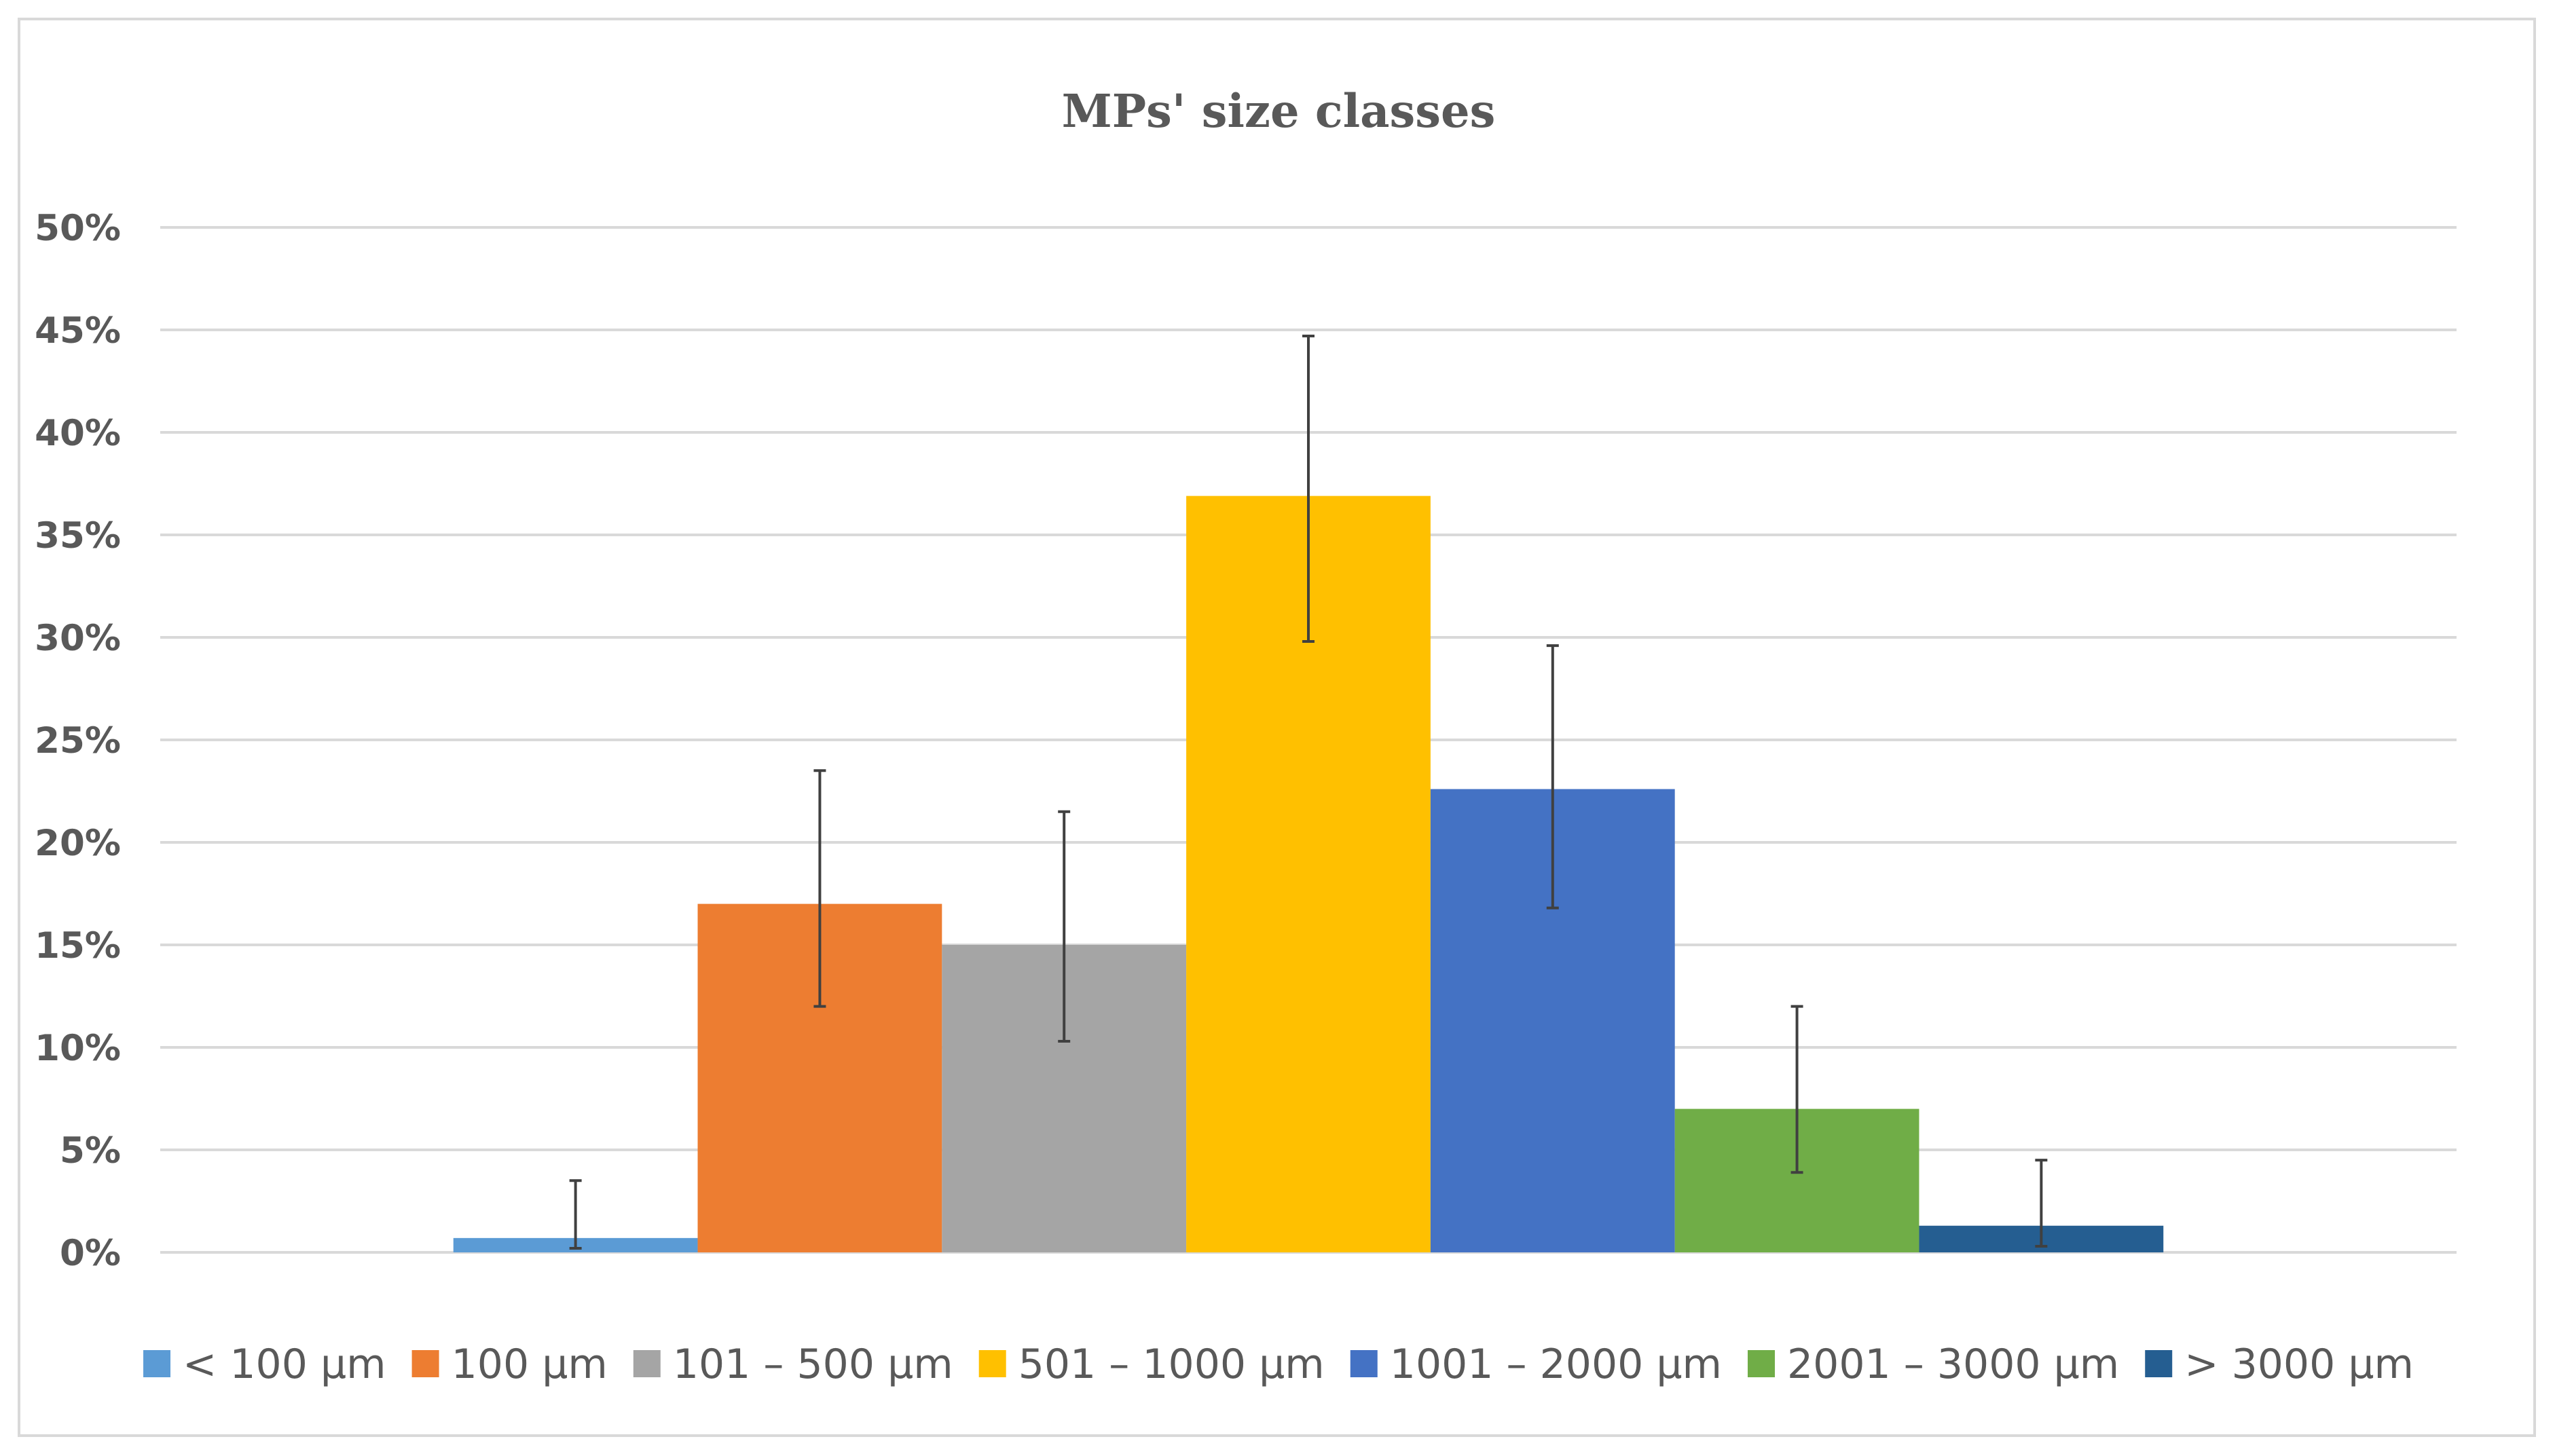 The image size is (2555, 1456). What do you see at coordinates (78, 638) in the screenshot?
I see `y-tick-label: 30%` at bounding box center [78, 638].